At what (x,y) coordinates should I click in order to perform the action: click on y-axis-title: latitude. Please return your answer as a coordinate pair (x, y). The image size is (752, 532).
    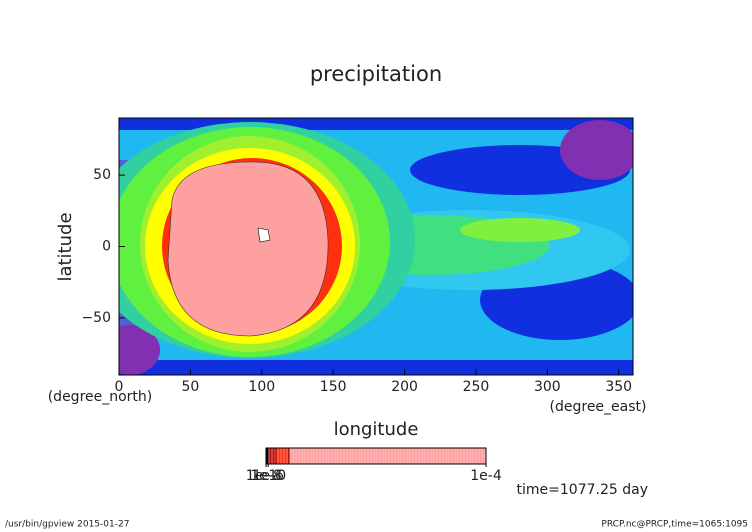
    Looking at the image, I should click on (65, 246).